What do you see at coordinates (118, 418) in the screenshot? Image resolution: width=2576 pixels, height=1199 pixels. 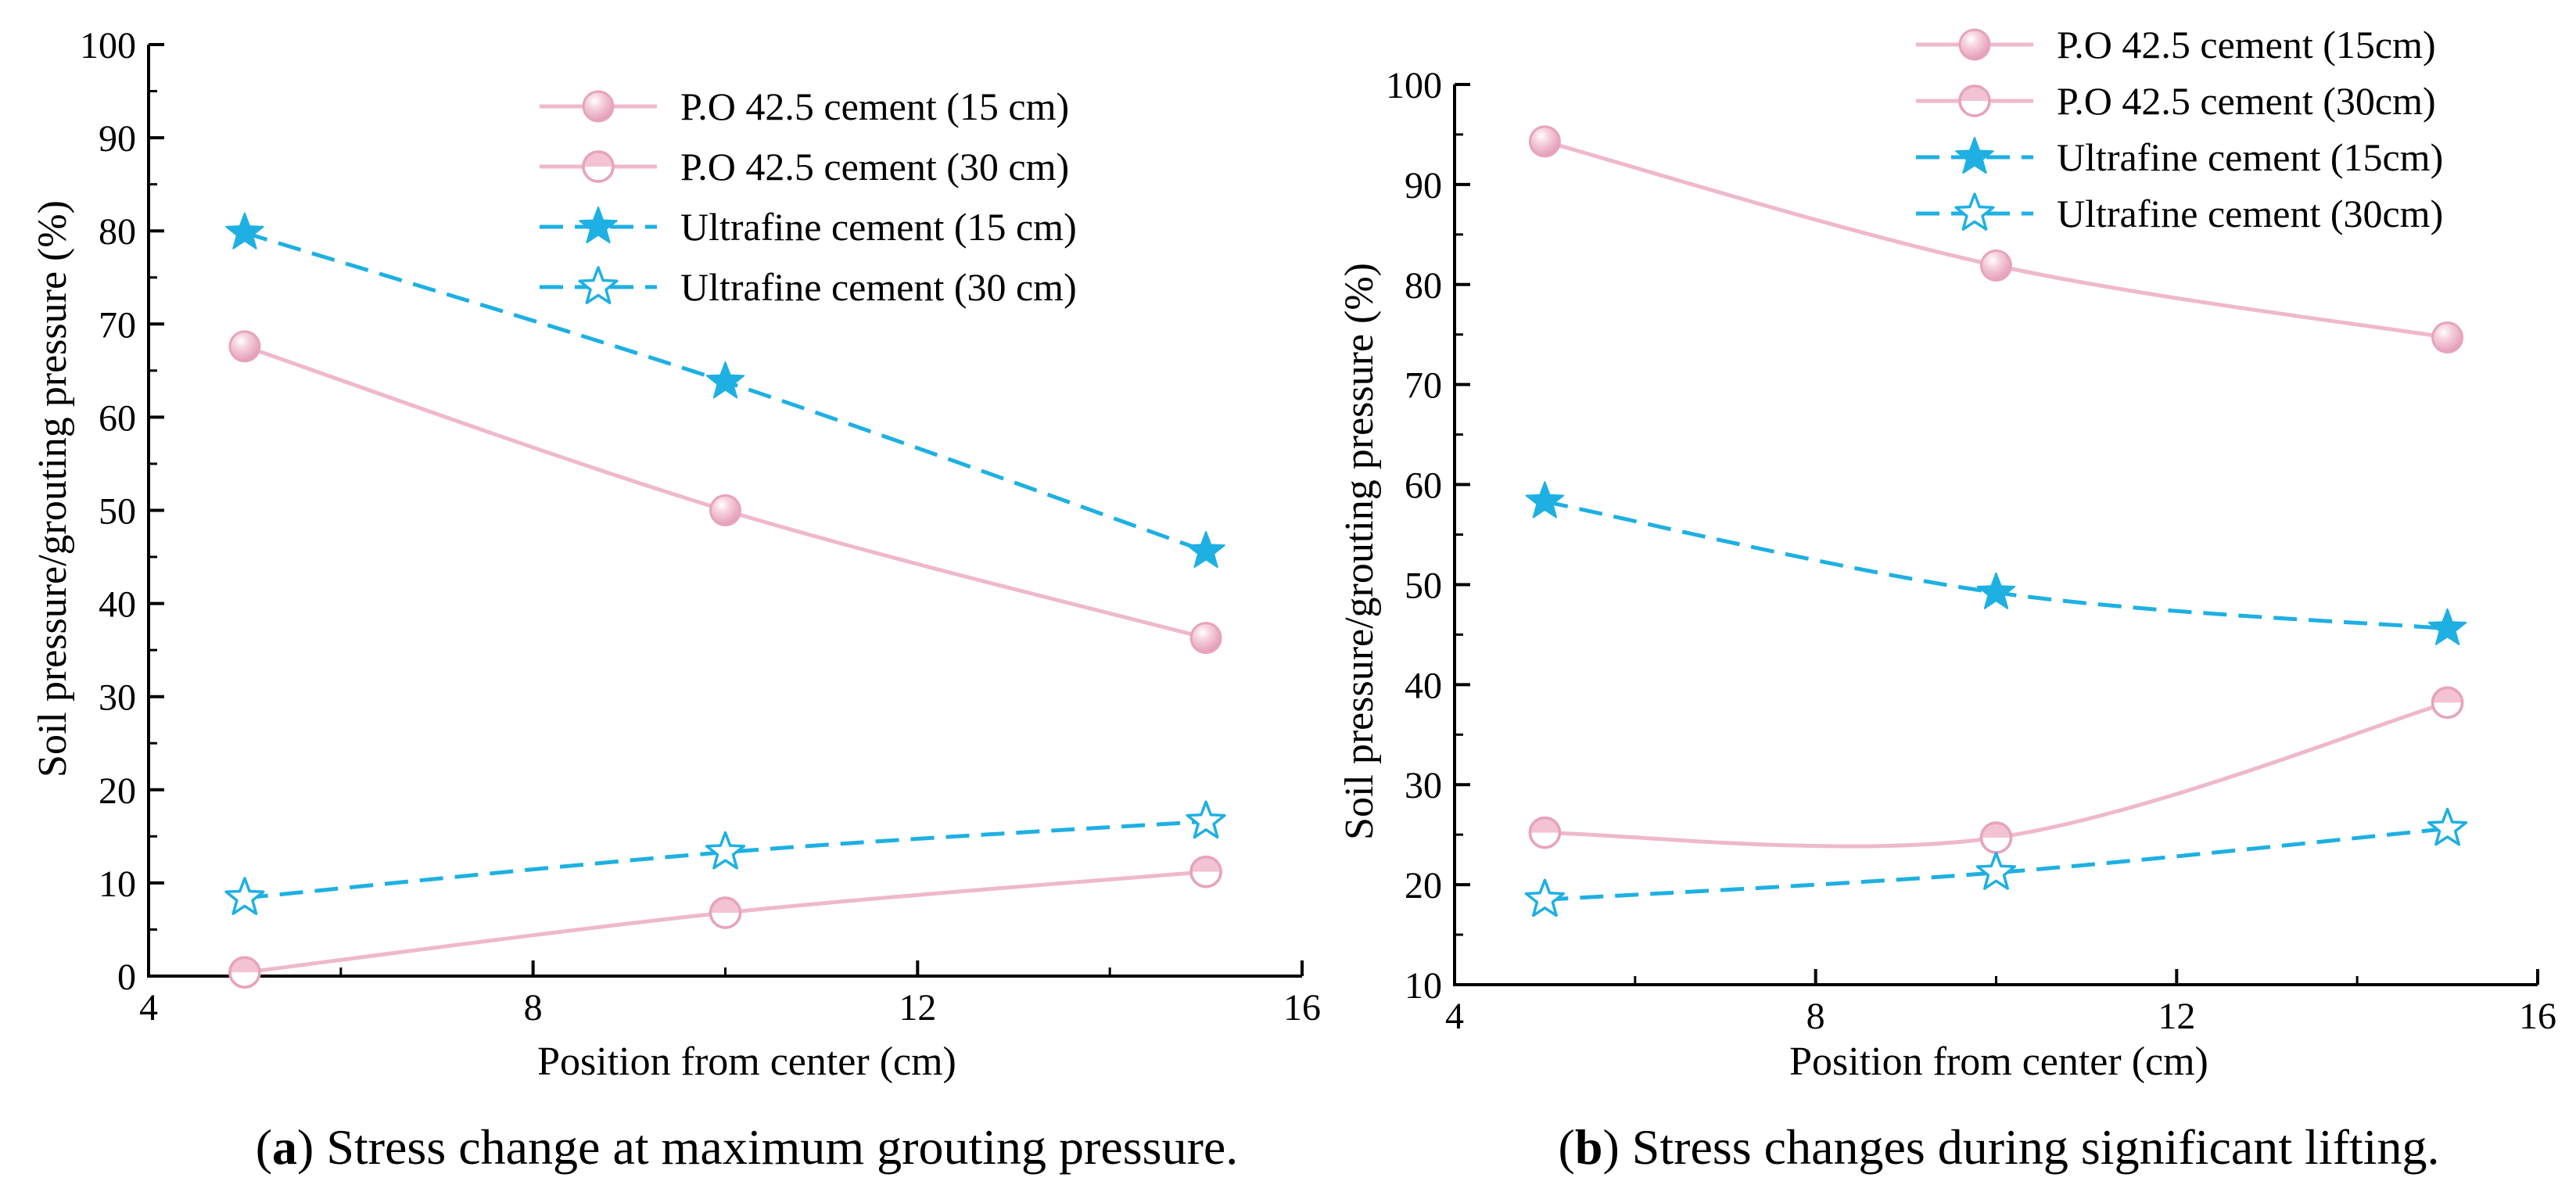 I see `y-tick-label-a: 60` at bounding box center [118, 418].